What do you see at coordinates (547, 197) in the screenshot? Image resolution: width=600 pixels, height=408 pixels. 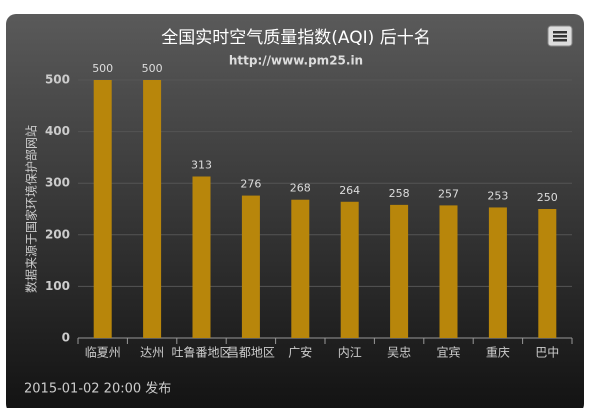 I see `data-label: 250` at bounding box center [547, 197].